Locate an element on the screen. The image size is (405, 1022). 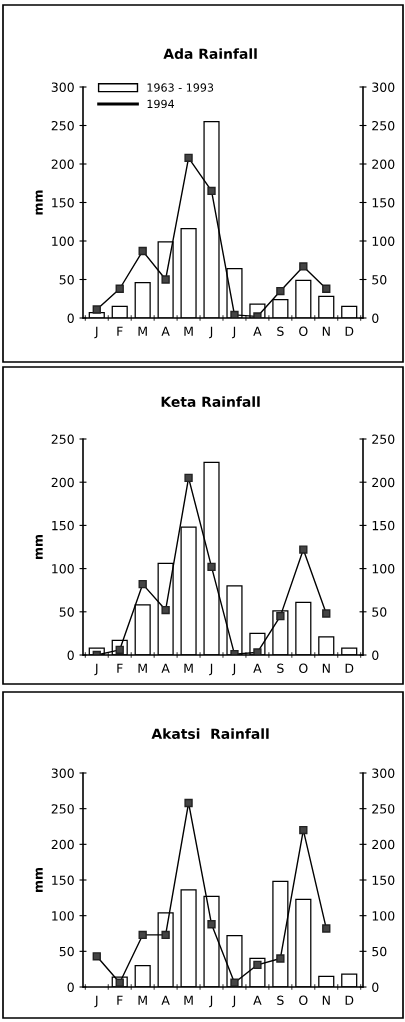
legend-label: 1994 is located at coordinates (161, 104).